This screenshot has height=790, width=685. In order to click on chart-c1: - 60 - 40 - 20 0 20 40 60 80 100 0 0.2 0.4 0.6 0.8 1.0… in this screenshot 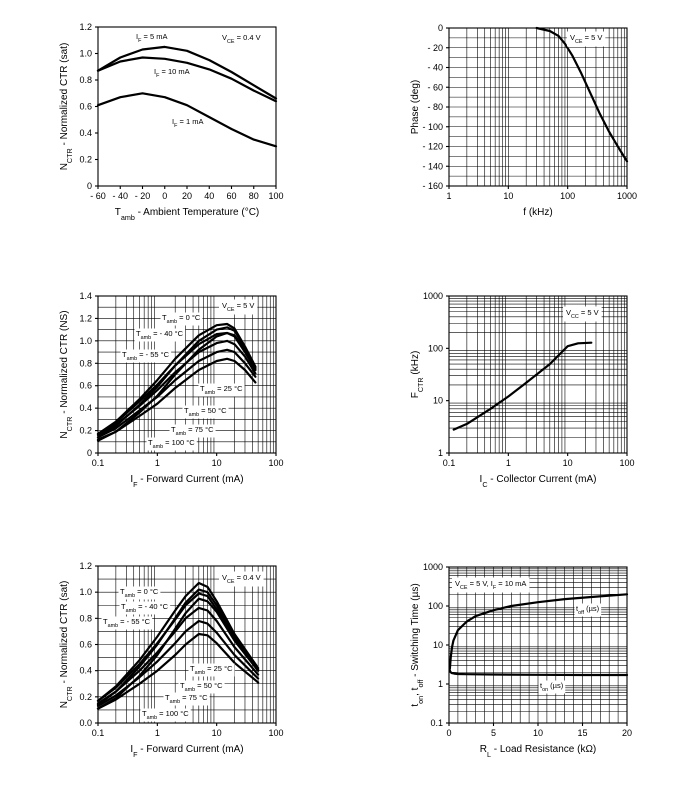, I will do `click(171, 122)`.